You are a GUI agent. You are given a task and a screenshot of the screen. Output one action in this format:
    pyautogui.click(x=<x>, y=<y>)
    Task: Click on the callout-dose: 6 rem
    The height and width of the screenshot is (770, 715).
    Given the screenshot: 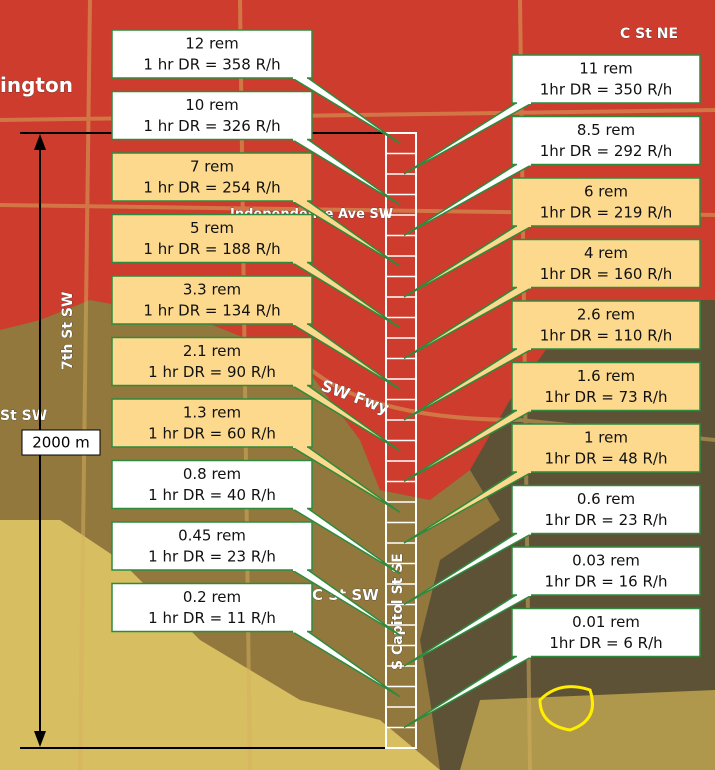 What is the action you would take?
    pyautogui.click(x=606, y=192)
    